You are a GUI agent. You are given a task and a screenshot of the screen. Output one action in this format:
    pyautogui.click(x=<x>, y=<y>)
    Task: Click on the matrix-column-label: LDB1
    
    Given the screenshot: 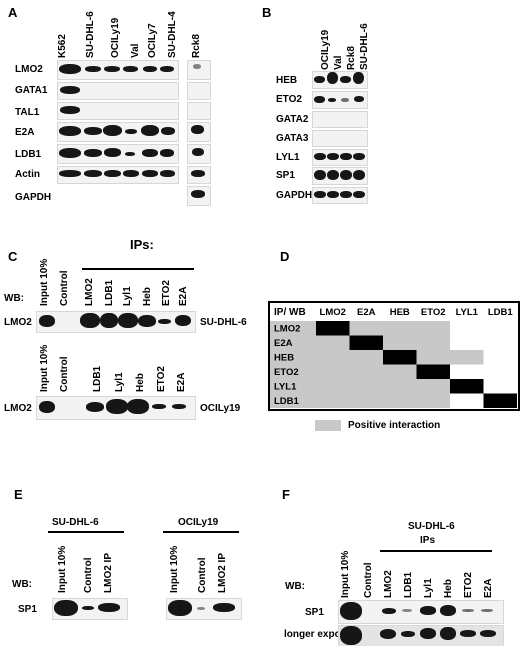 What is the action you would take?
    pyautogui.click(x=501, y=312)
    